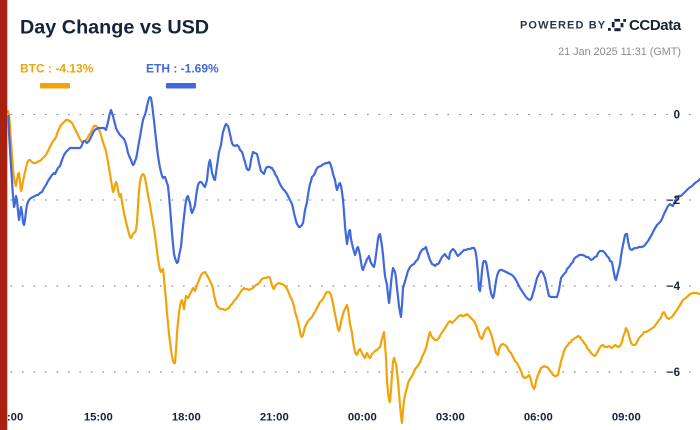 This screenshot has height=430, width=700. What do you see at coordinates (114, 28) in the screenshot?
I see `svg-text: Day Change vs USD` at bounding box center [114, 28].